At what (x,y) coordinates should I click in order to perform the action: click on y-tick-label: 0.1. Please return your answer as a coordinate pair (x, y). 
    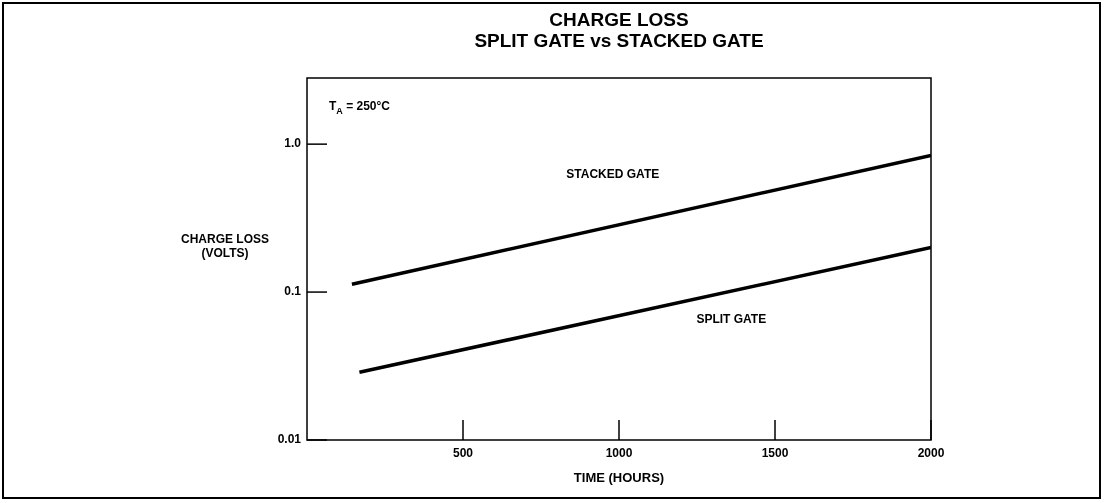
    Looking at the image, I should click on (293, 291).